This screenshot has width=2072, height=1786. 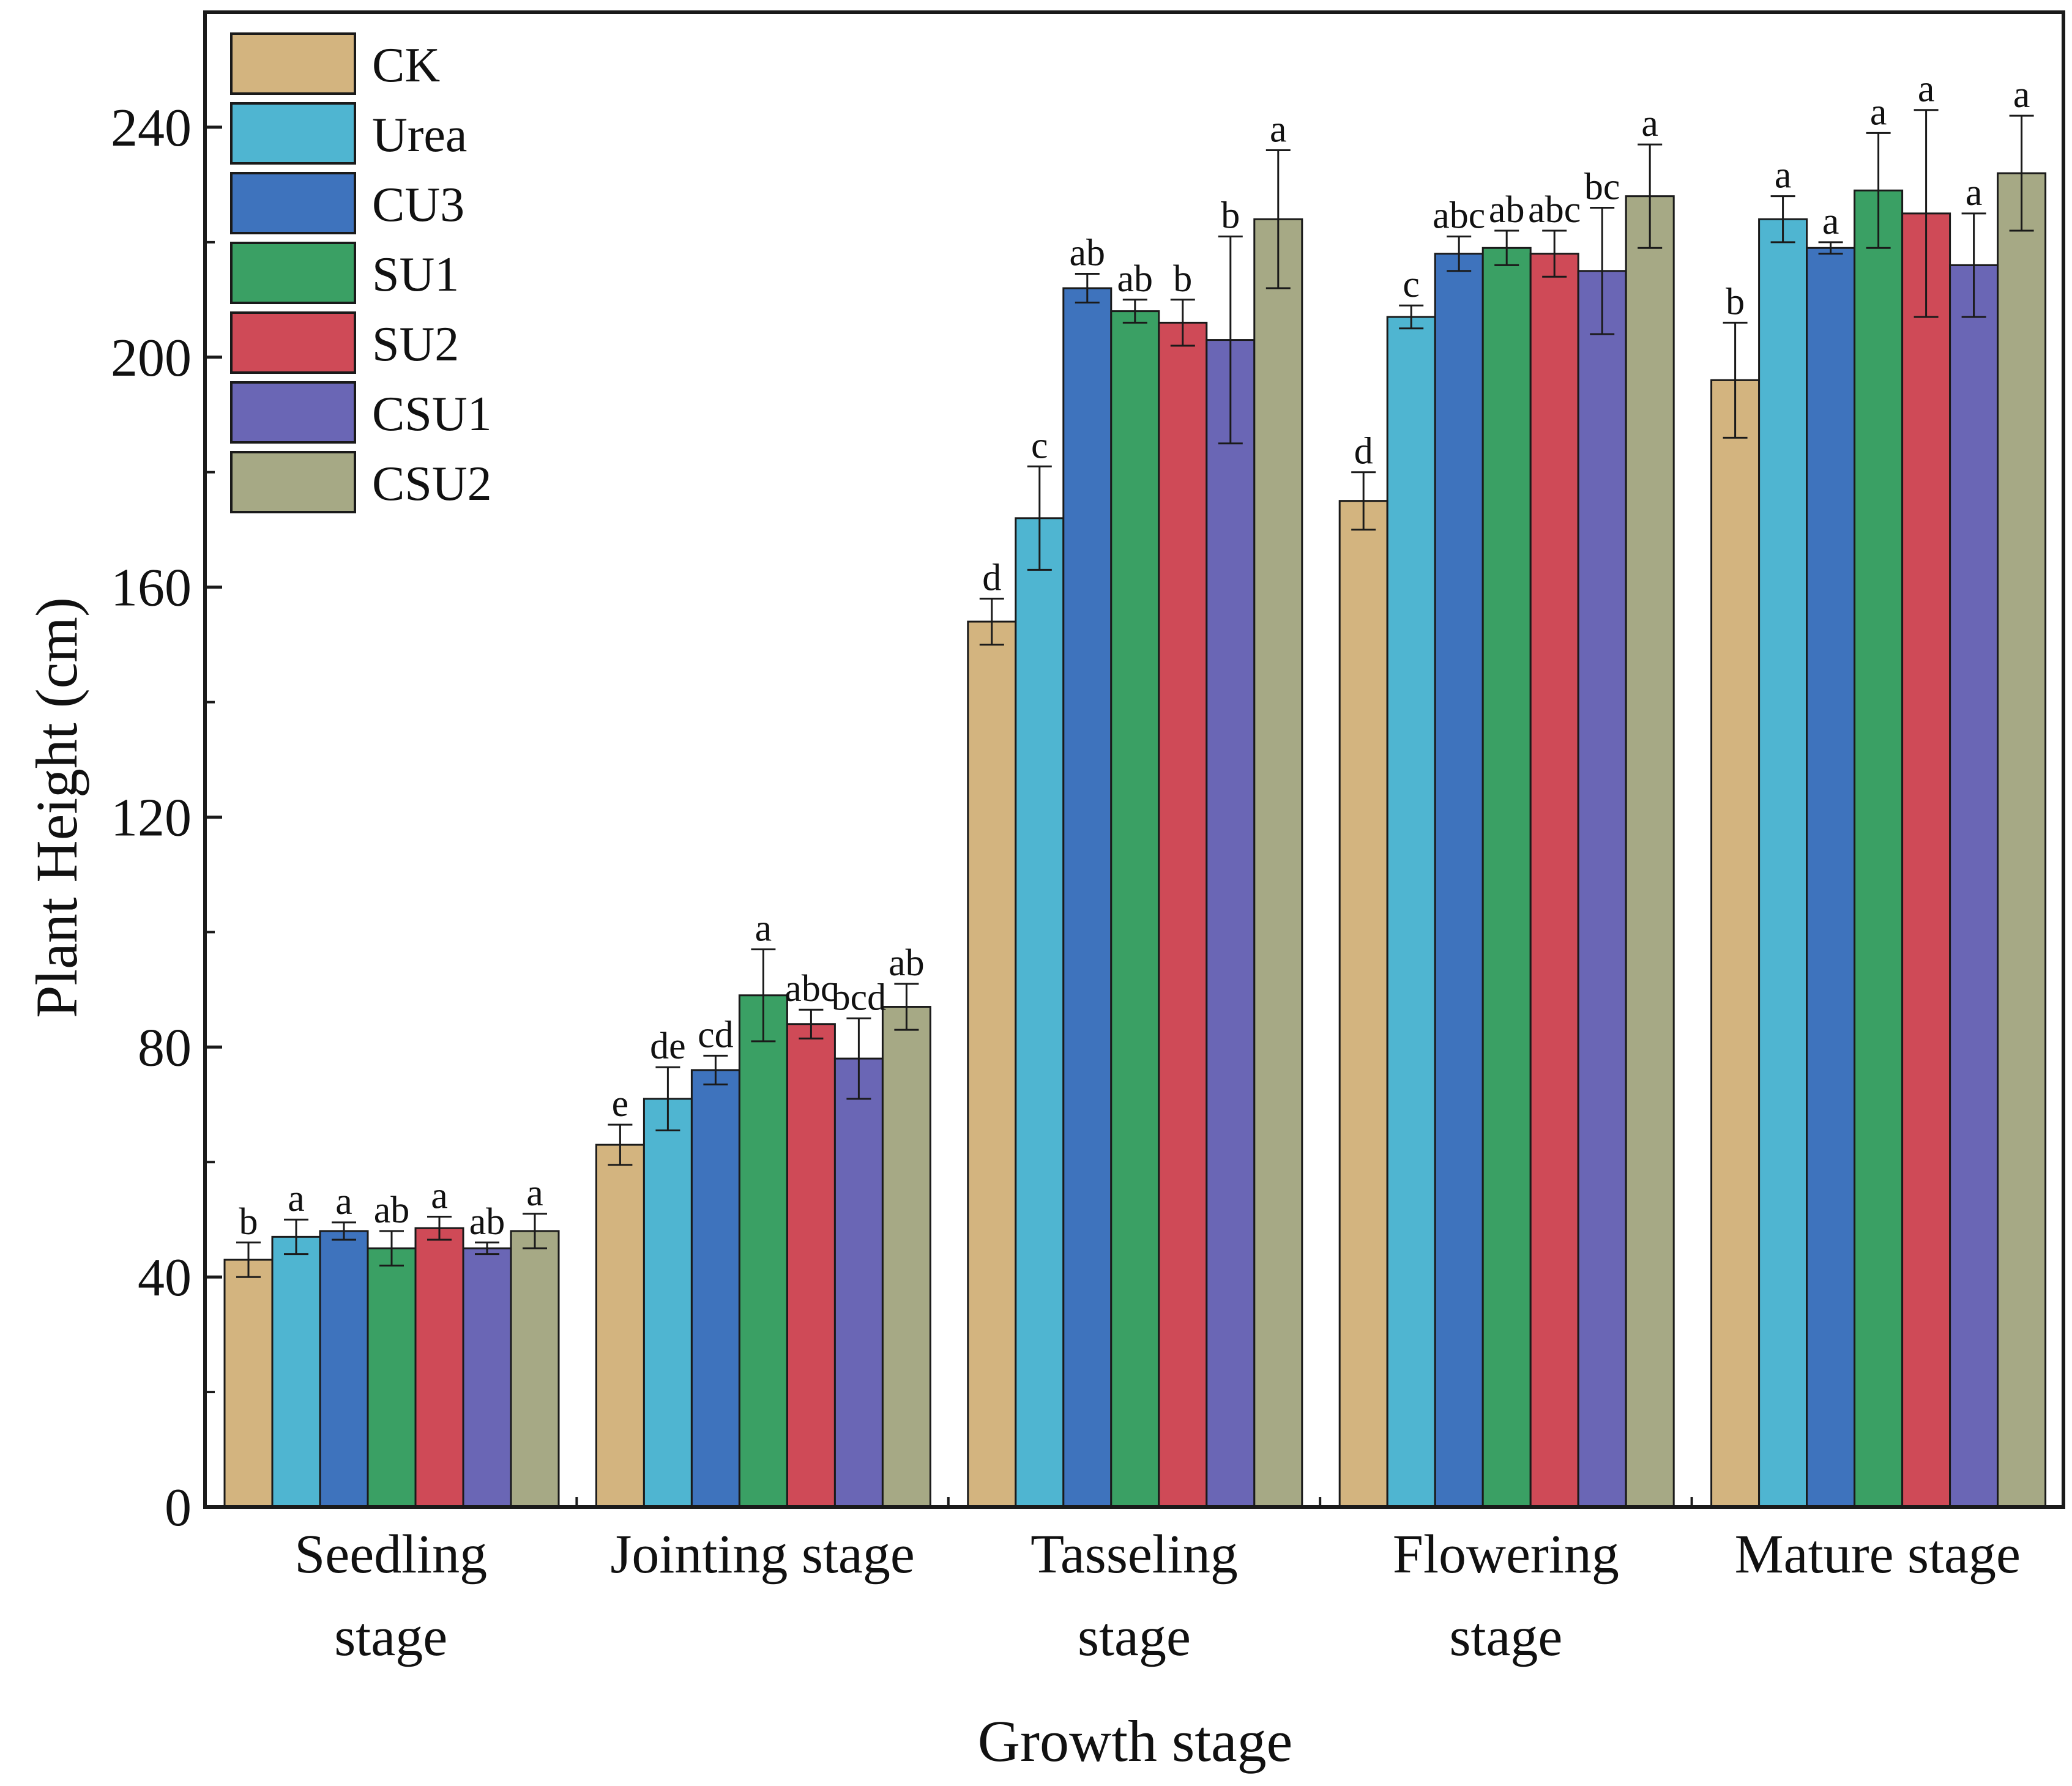 What do you see at coordinates (1135, 1741) in the screenshot?
I see `x-axis-title: Growth stage` at bounding box center [1135, 1741].